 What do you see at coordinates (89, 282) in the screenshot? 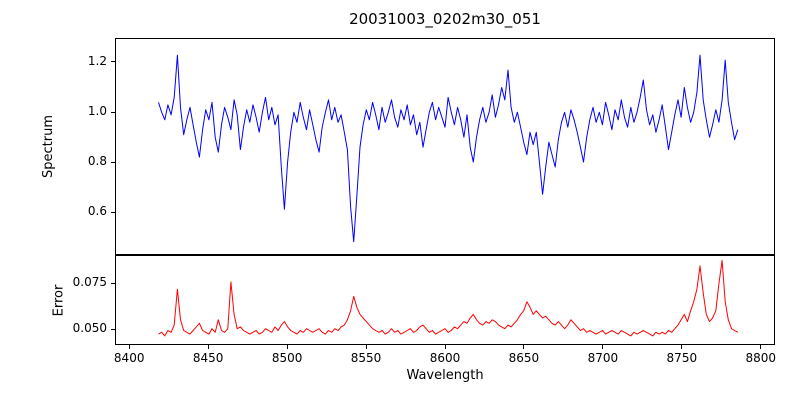
I see `y-tick-label: 0.075` at bounding box center [89, 282].